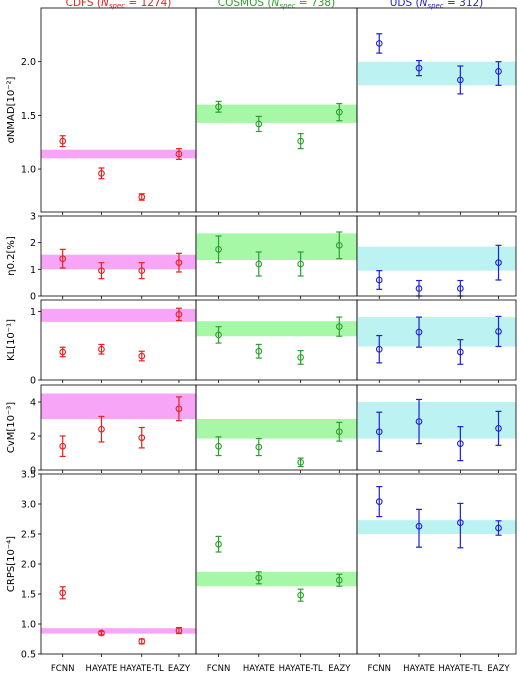 The image size is (520, 686). I want to click on panel-eta_0.2-cosmos, so click(276, 257).